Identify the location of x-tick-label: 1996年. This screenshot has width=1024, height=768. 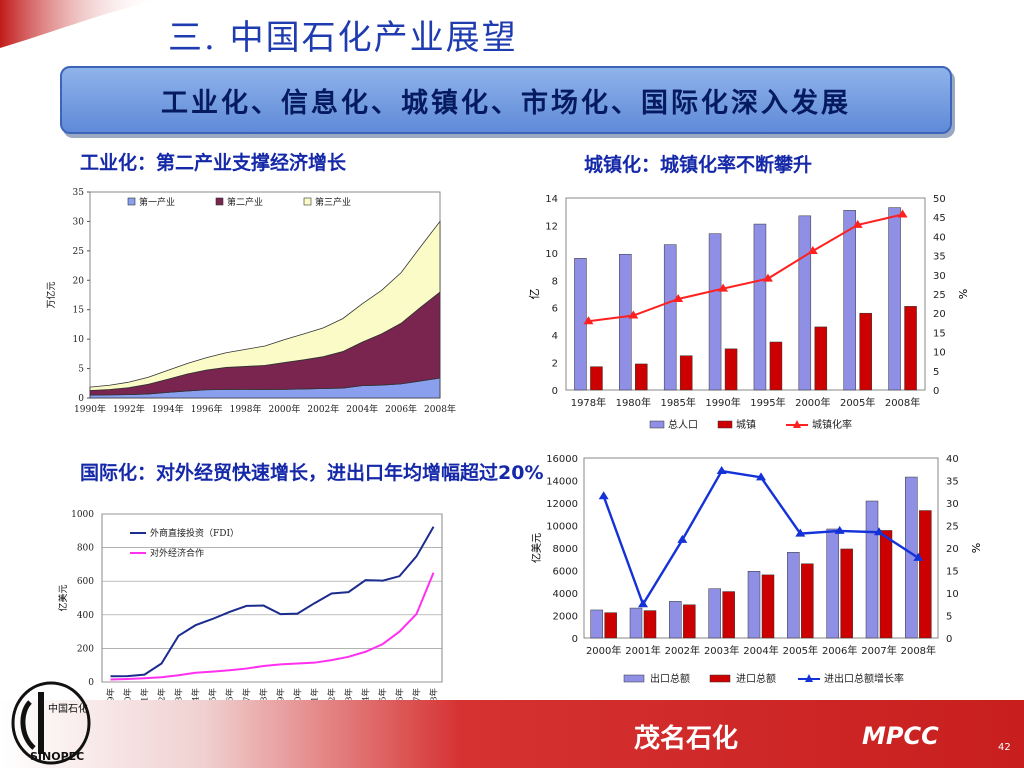
(207, 409).